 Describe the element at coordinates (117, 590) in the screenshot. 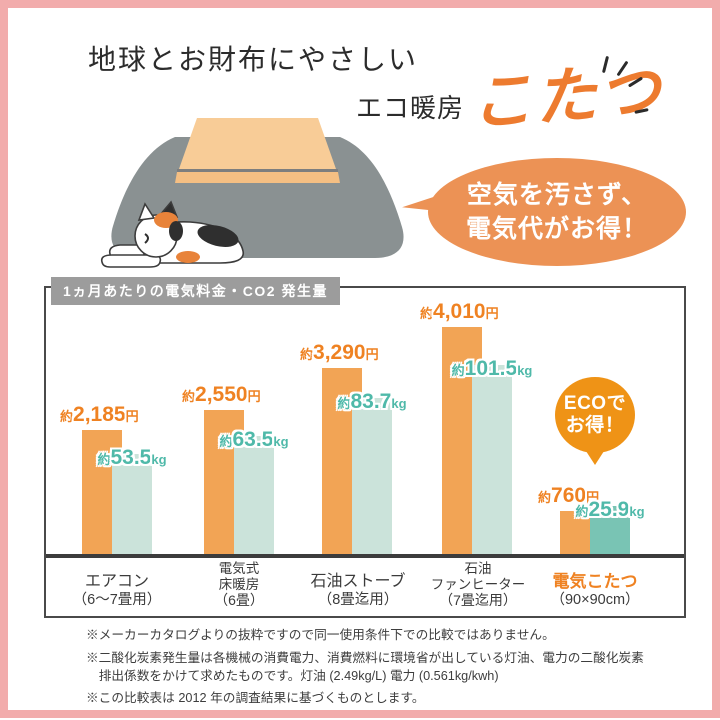

I see `category-label: エアコン （6～7畳用）` at that location.